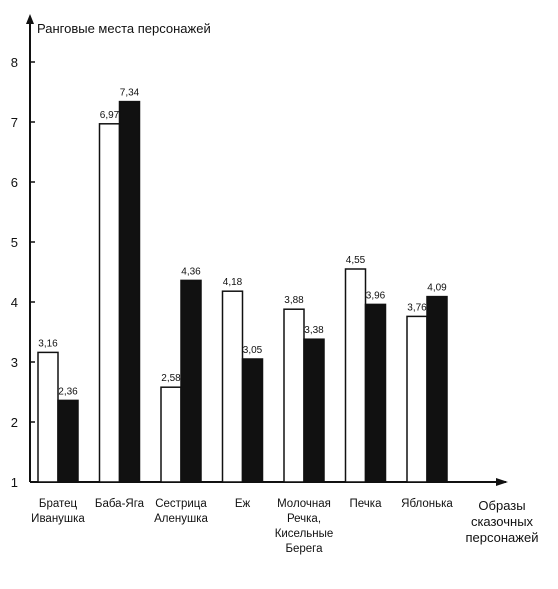  Describe the element at coordinates (68, 391) in the screenshot. I see `value-label: 2,36` at that location.